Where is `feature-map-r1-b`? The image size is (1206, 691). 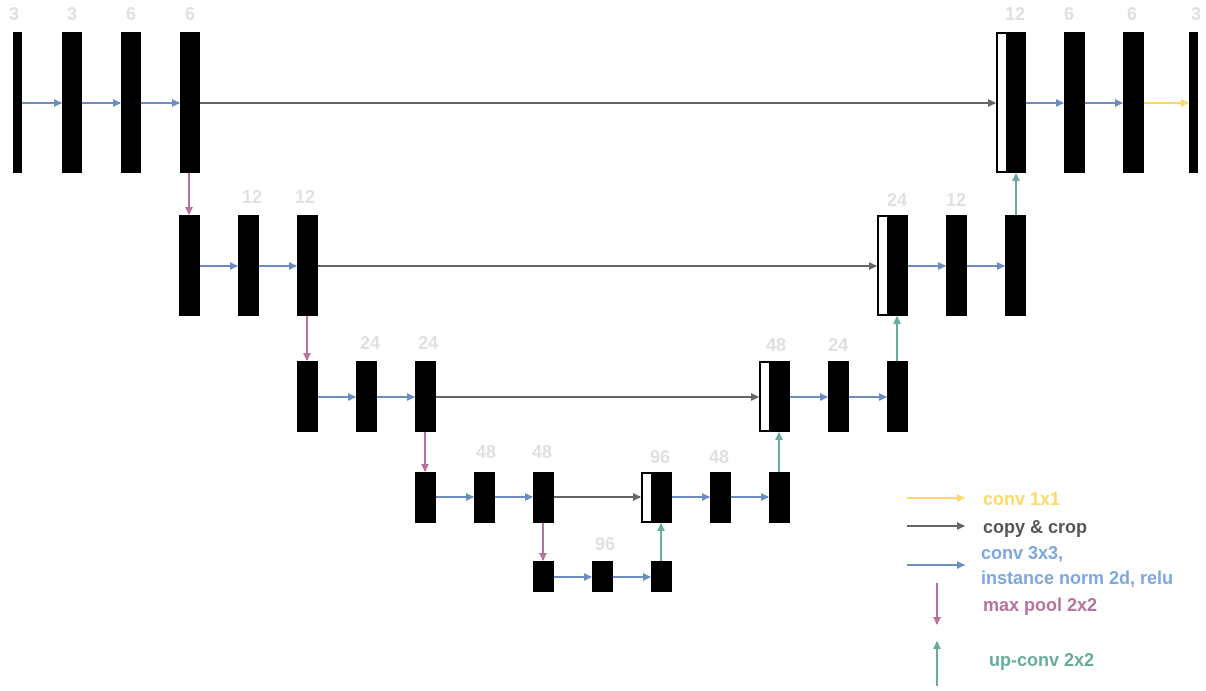
feature-map-r1-b is located at coordinates (1133, 102).